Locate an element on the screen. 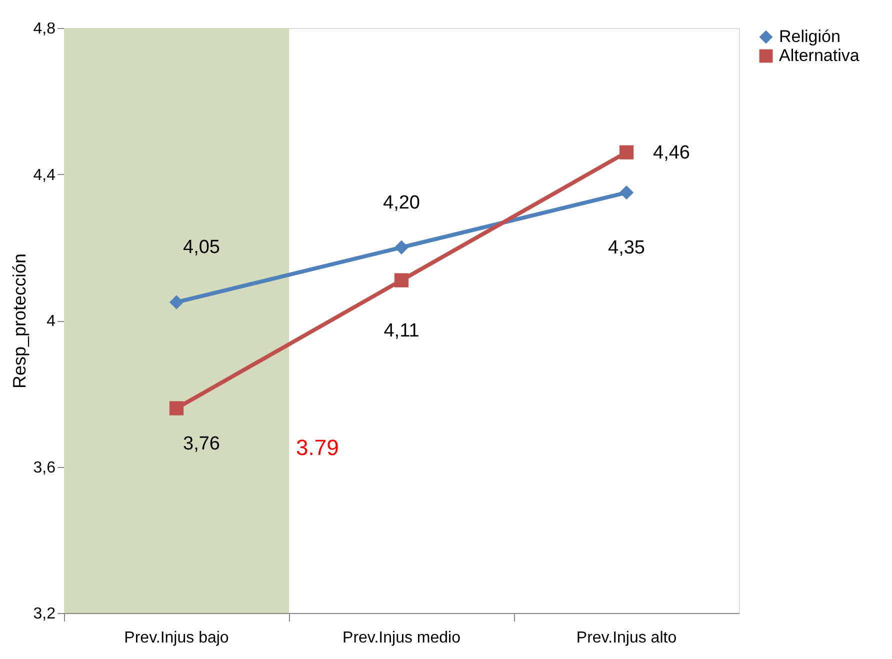  y-axis-title: Resp_protección is located at coordinates (19, 321).